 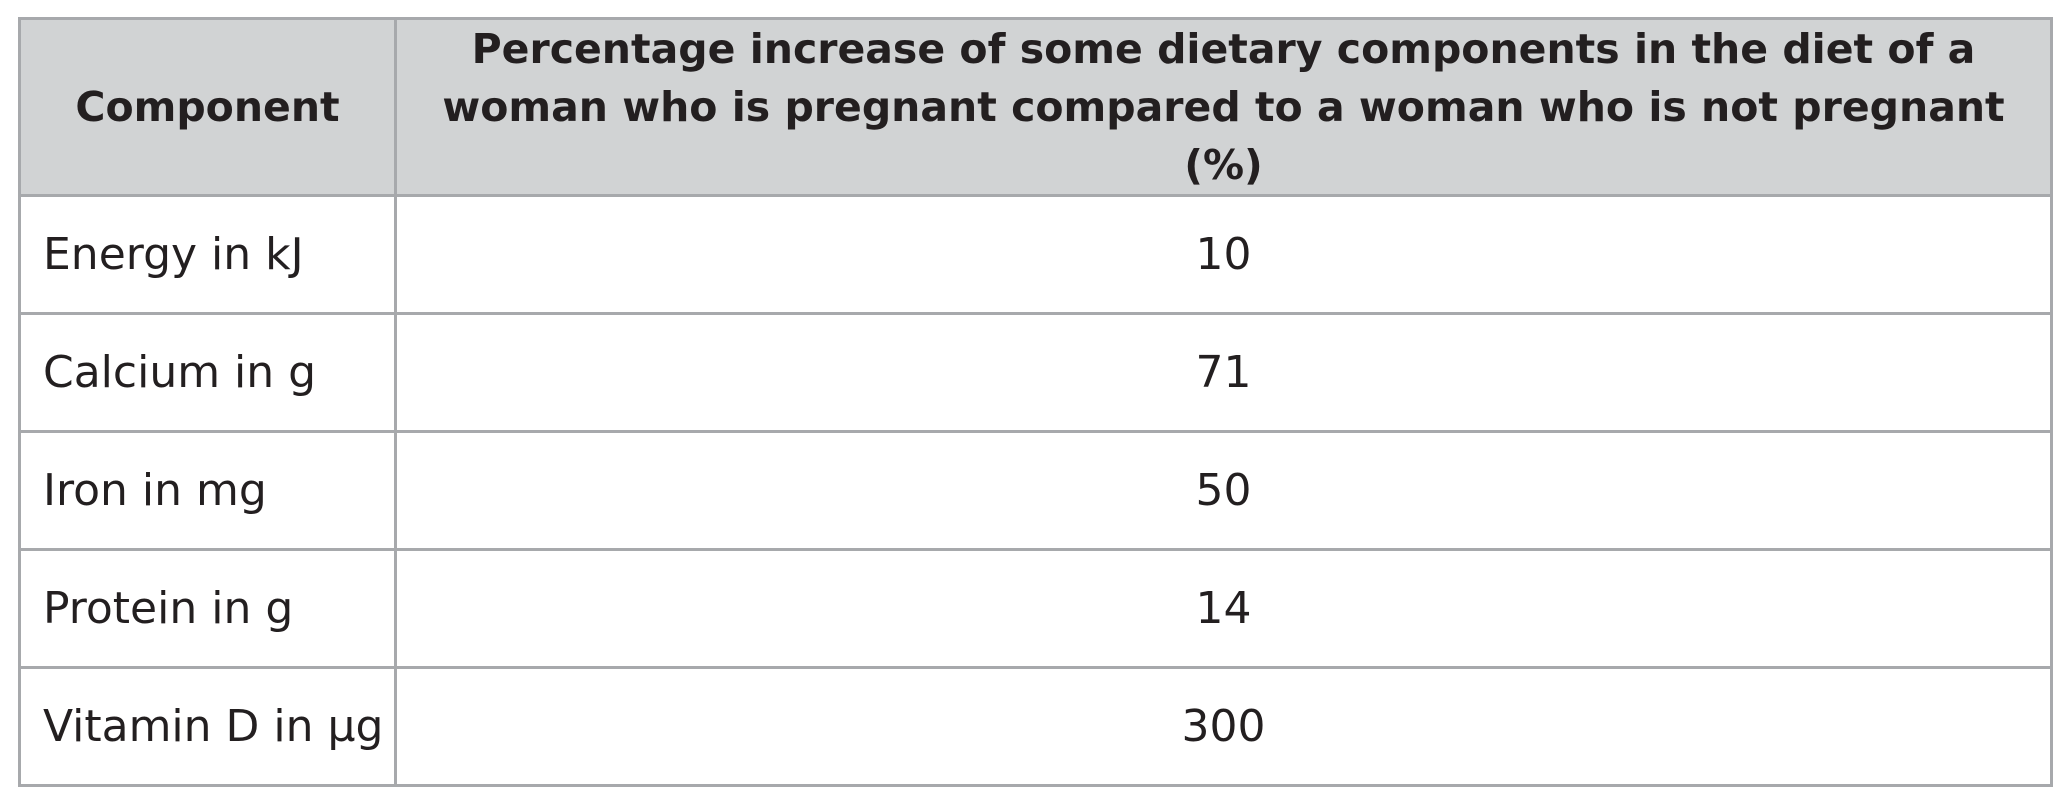 What do you see at coordinates (1223, 608) in the screenshot?
I see `row-value-protein: 14` at bounding box center [1223, 608].